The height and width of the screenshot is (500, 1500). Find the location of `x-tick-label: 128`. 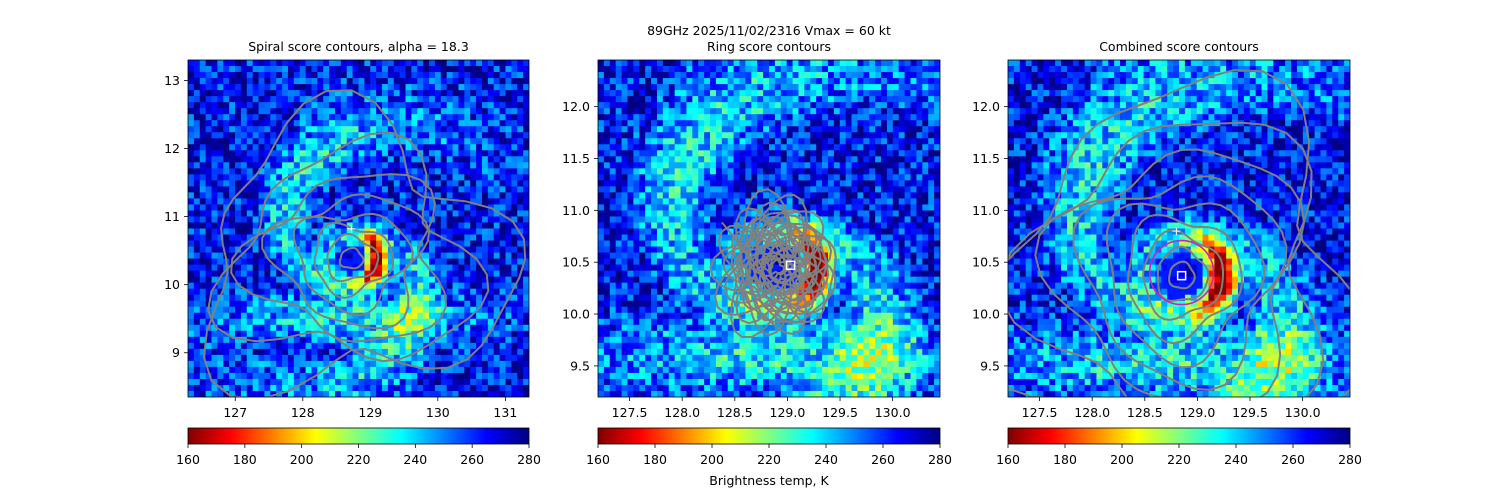

x-tick-label: 128 is located at coordinates (303, 412).